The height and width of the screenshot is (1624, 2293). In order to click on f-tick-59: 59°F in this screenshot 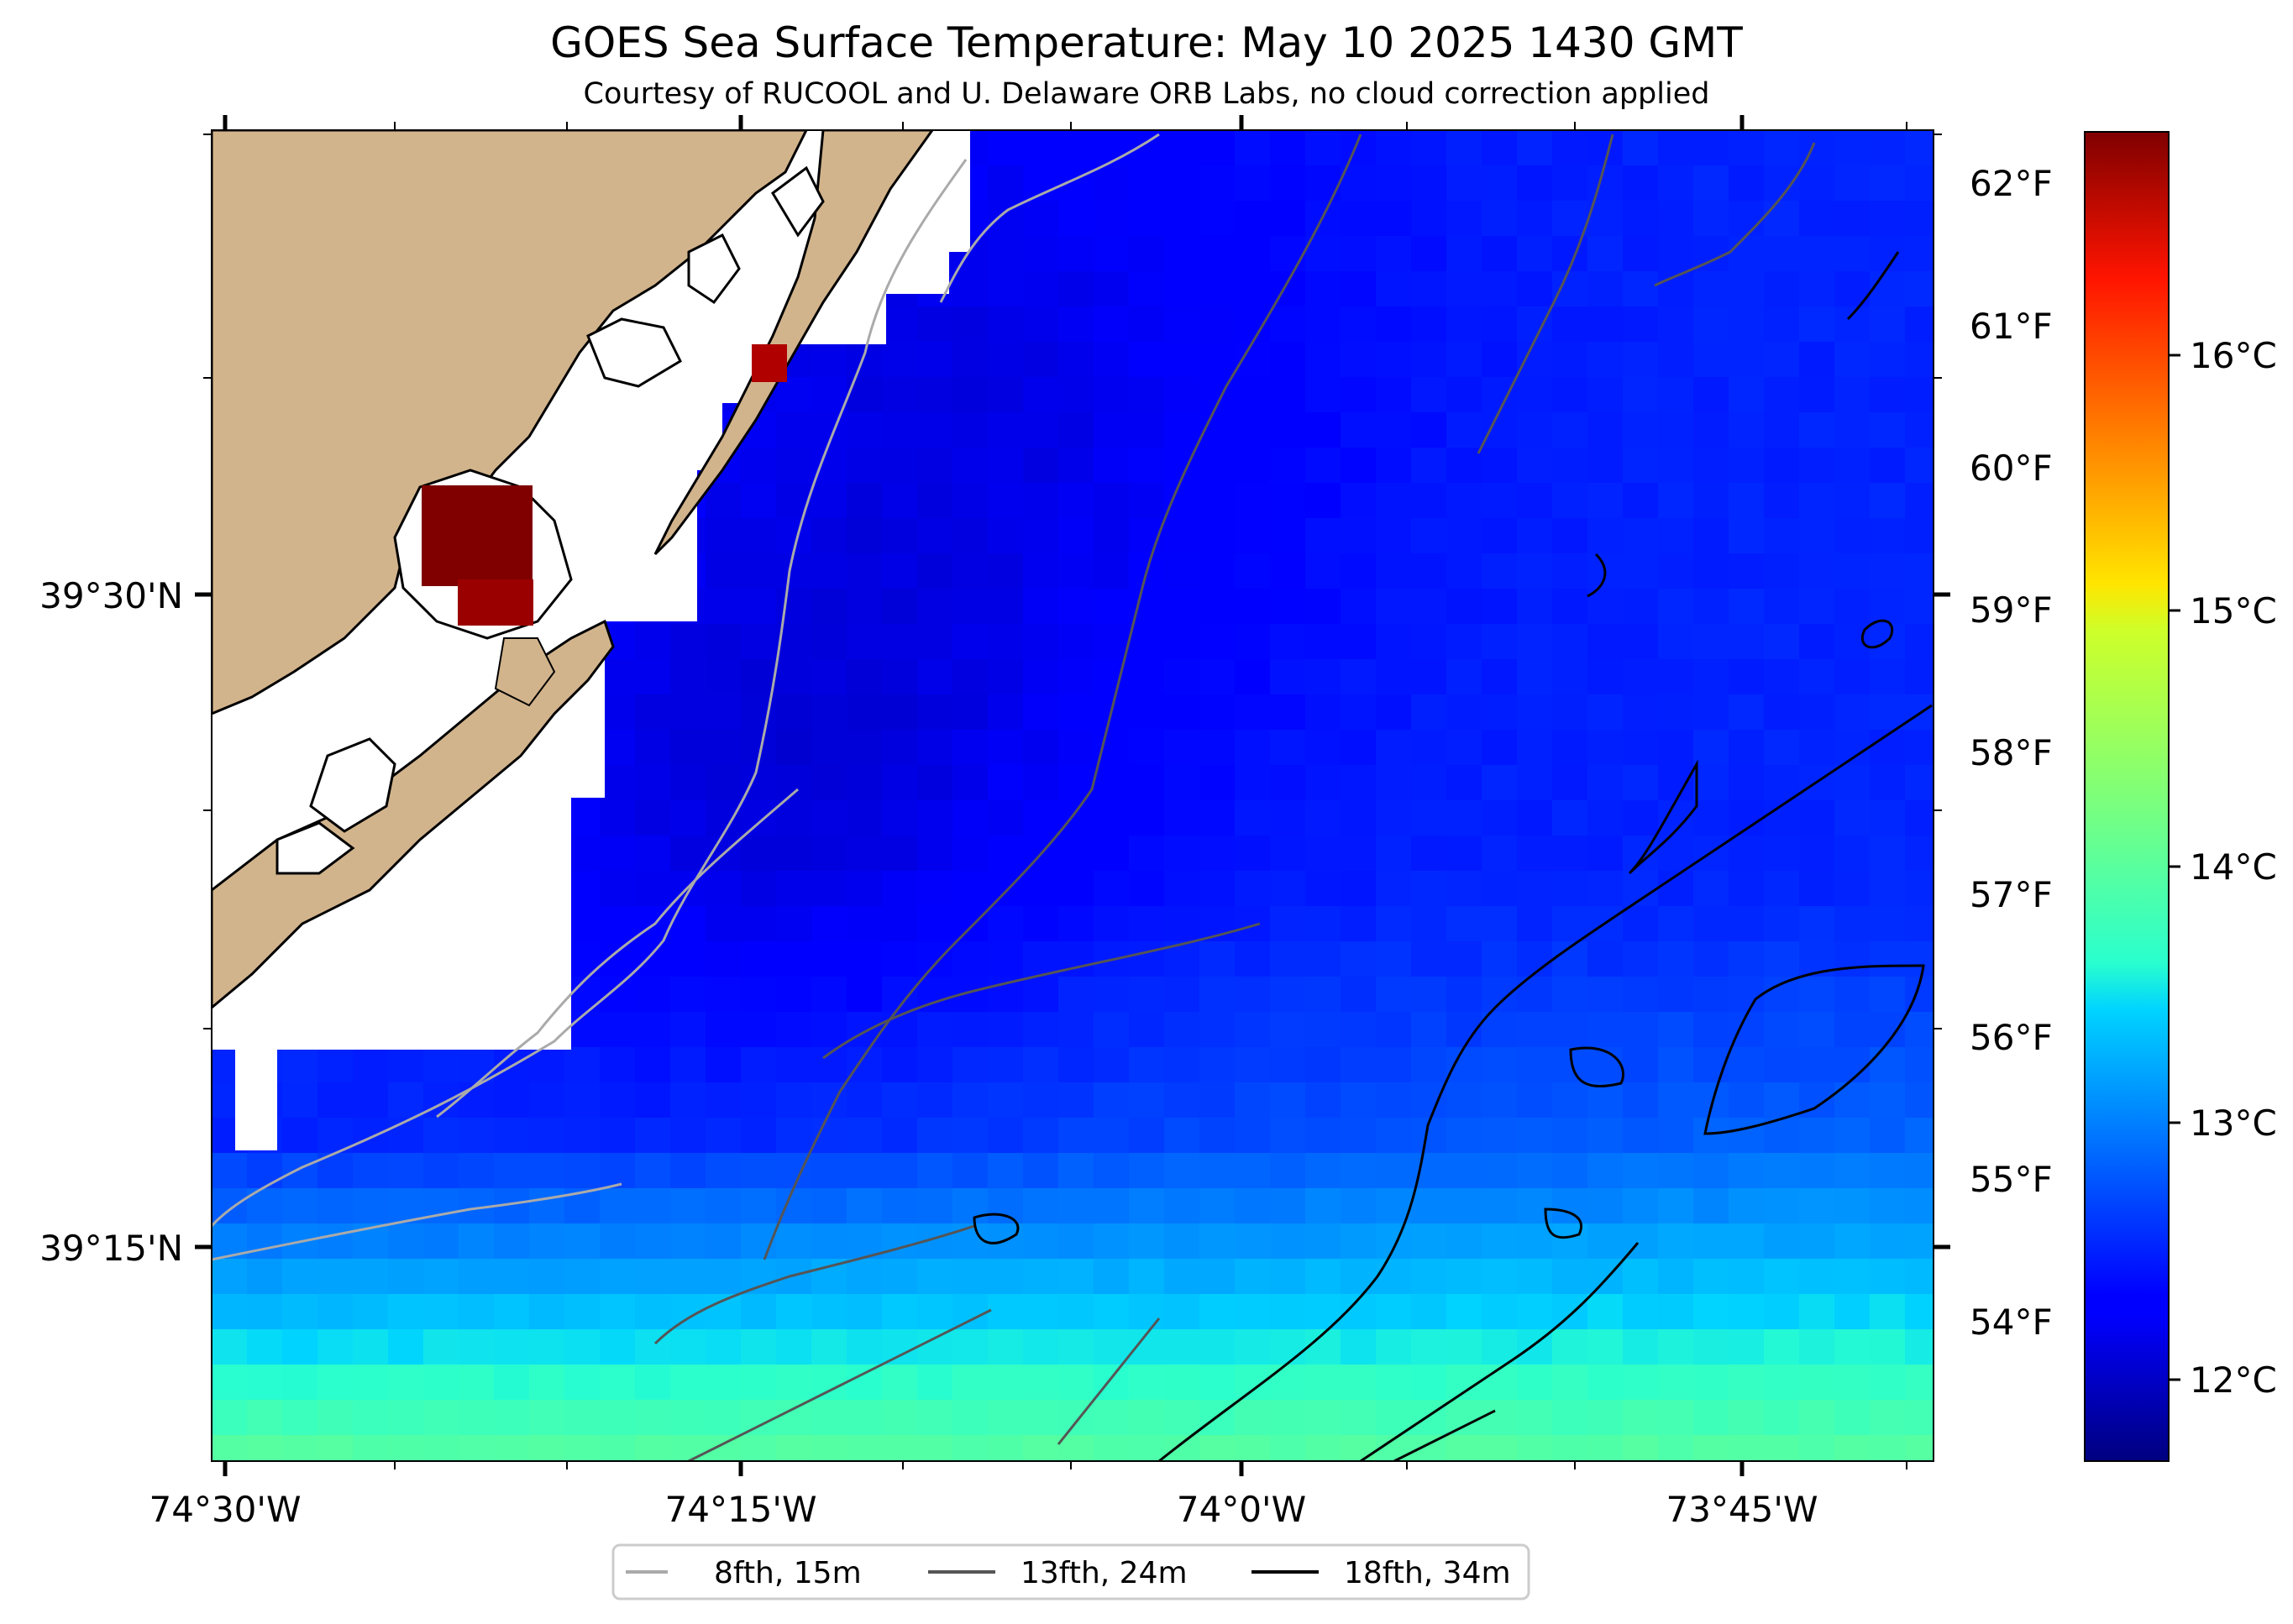, I will do `click(2011, 610)`.